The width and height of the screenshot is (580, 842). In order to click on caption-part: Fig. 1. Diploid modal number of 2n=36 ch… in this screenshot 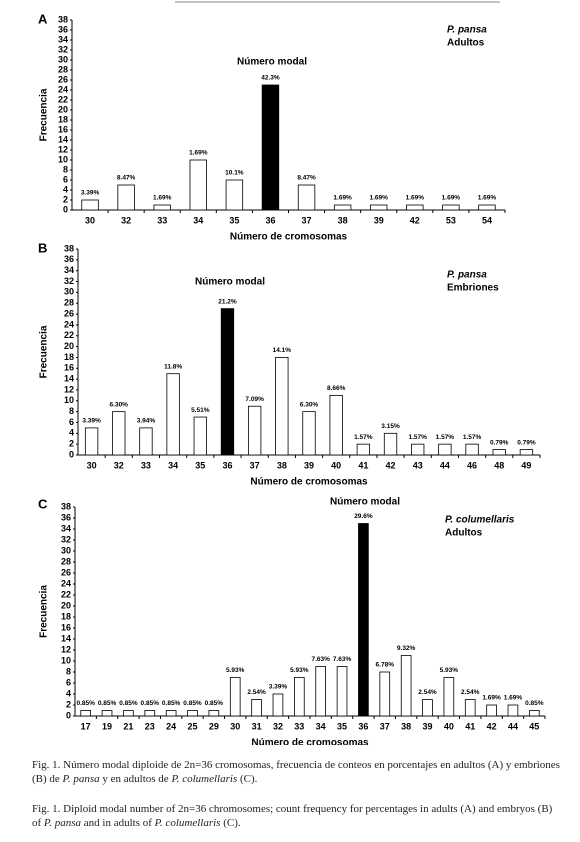, I will do `click(292, 816)`.